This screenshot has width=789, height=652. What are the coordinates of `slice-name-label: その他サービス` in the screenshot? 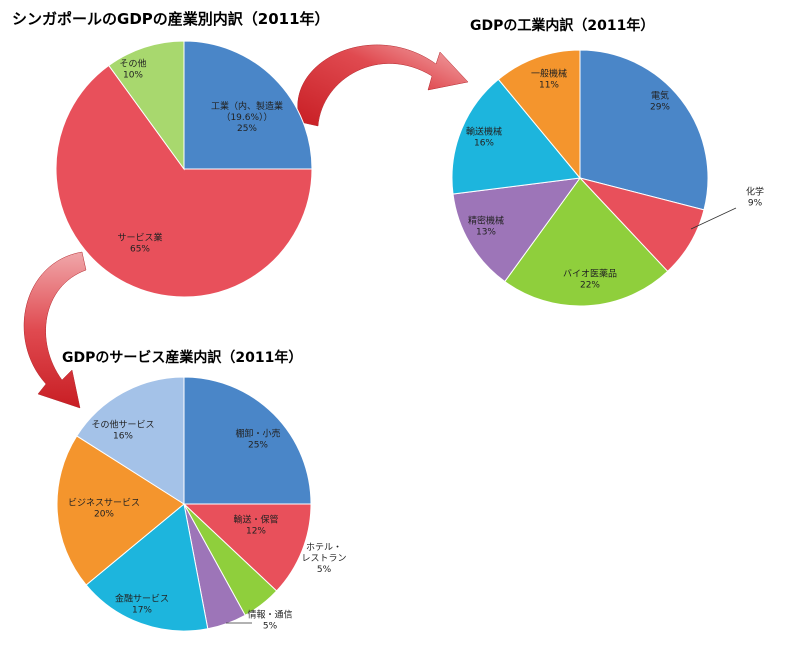 It's located at (122, 425).